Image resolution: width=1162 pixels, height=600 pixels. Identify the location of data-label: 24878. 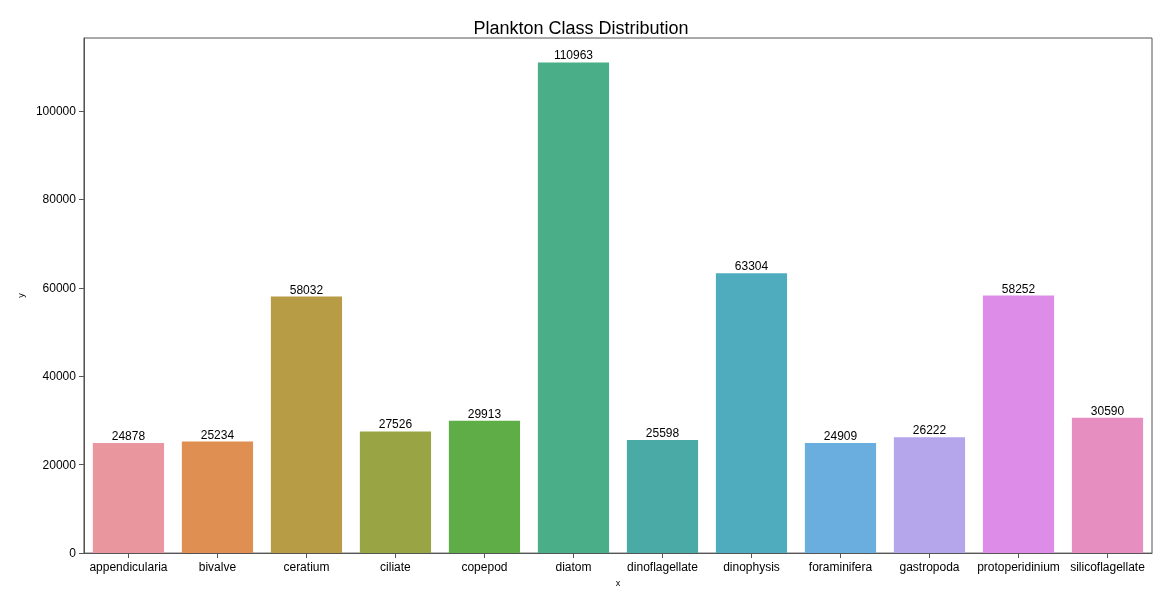
(128, 436).